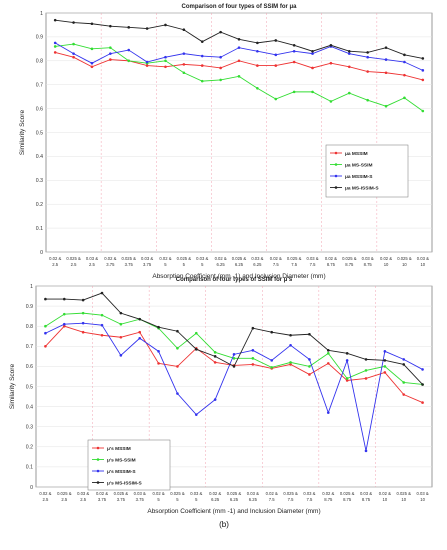  I want to click on x-tick-label-bottom: 6.25, so click(239, 264).